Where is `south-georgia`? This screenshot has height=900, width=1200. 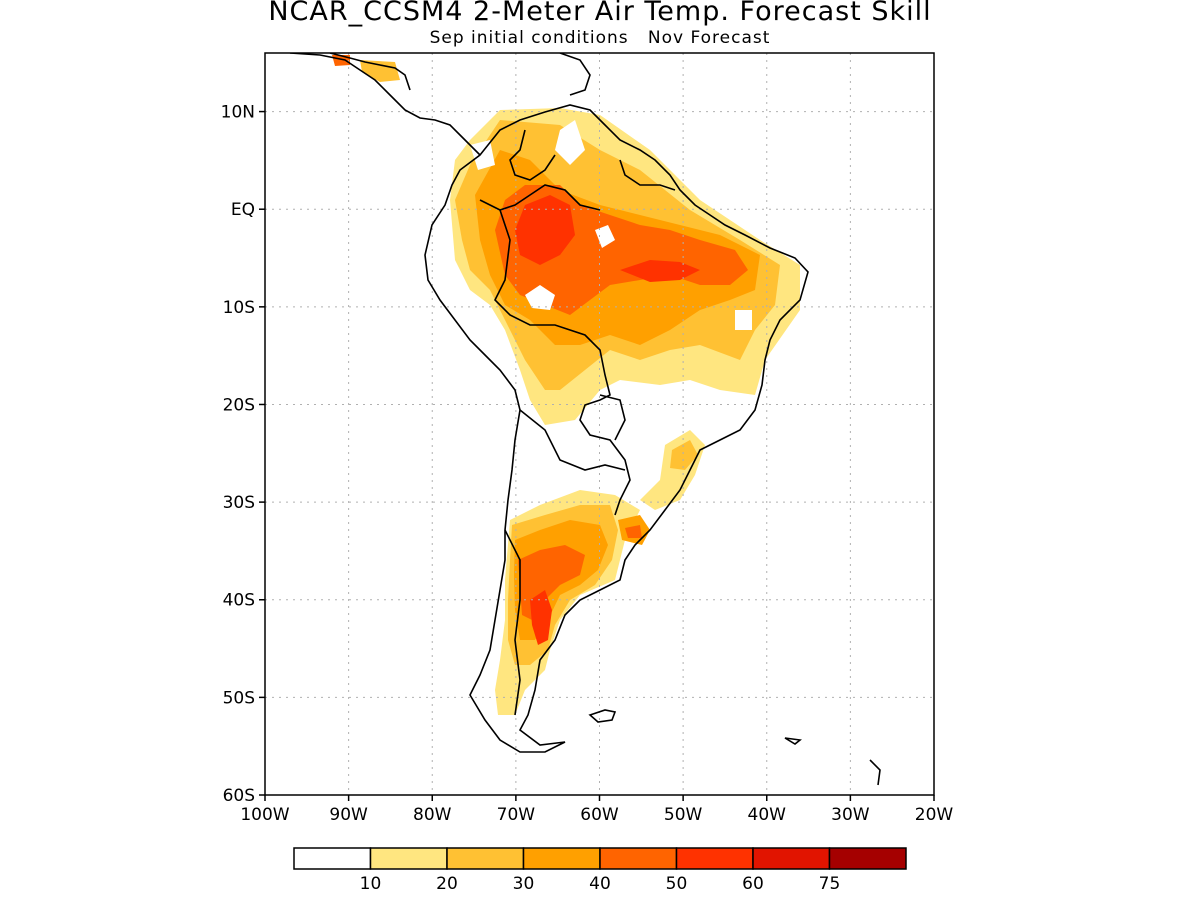
south-georgia is located at coordinates (793, 741).